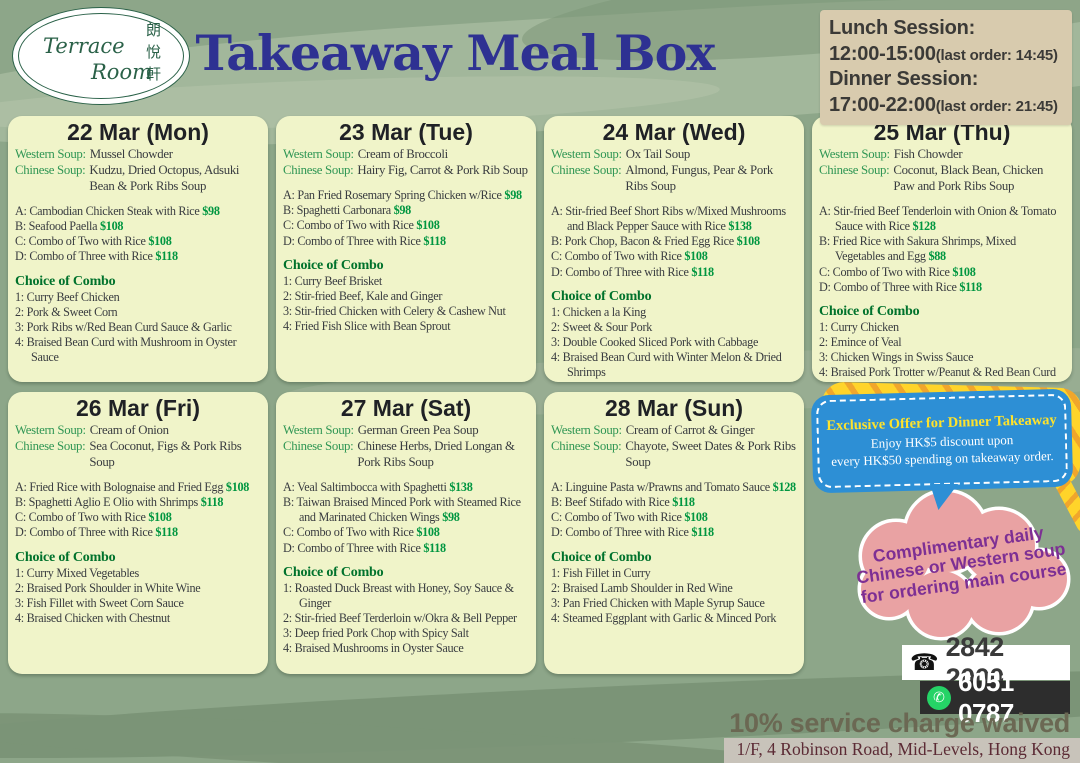 Image resolution: width=1080 pixels, height=763 pixels. What do you see at coordinates (899, 723) in the screenshot?
I see `service-charge-note: 10% service charge waived` at bounding box center [899, 723].